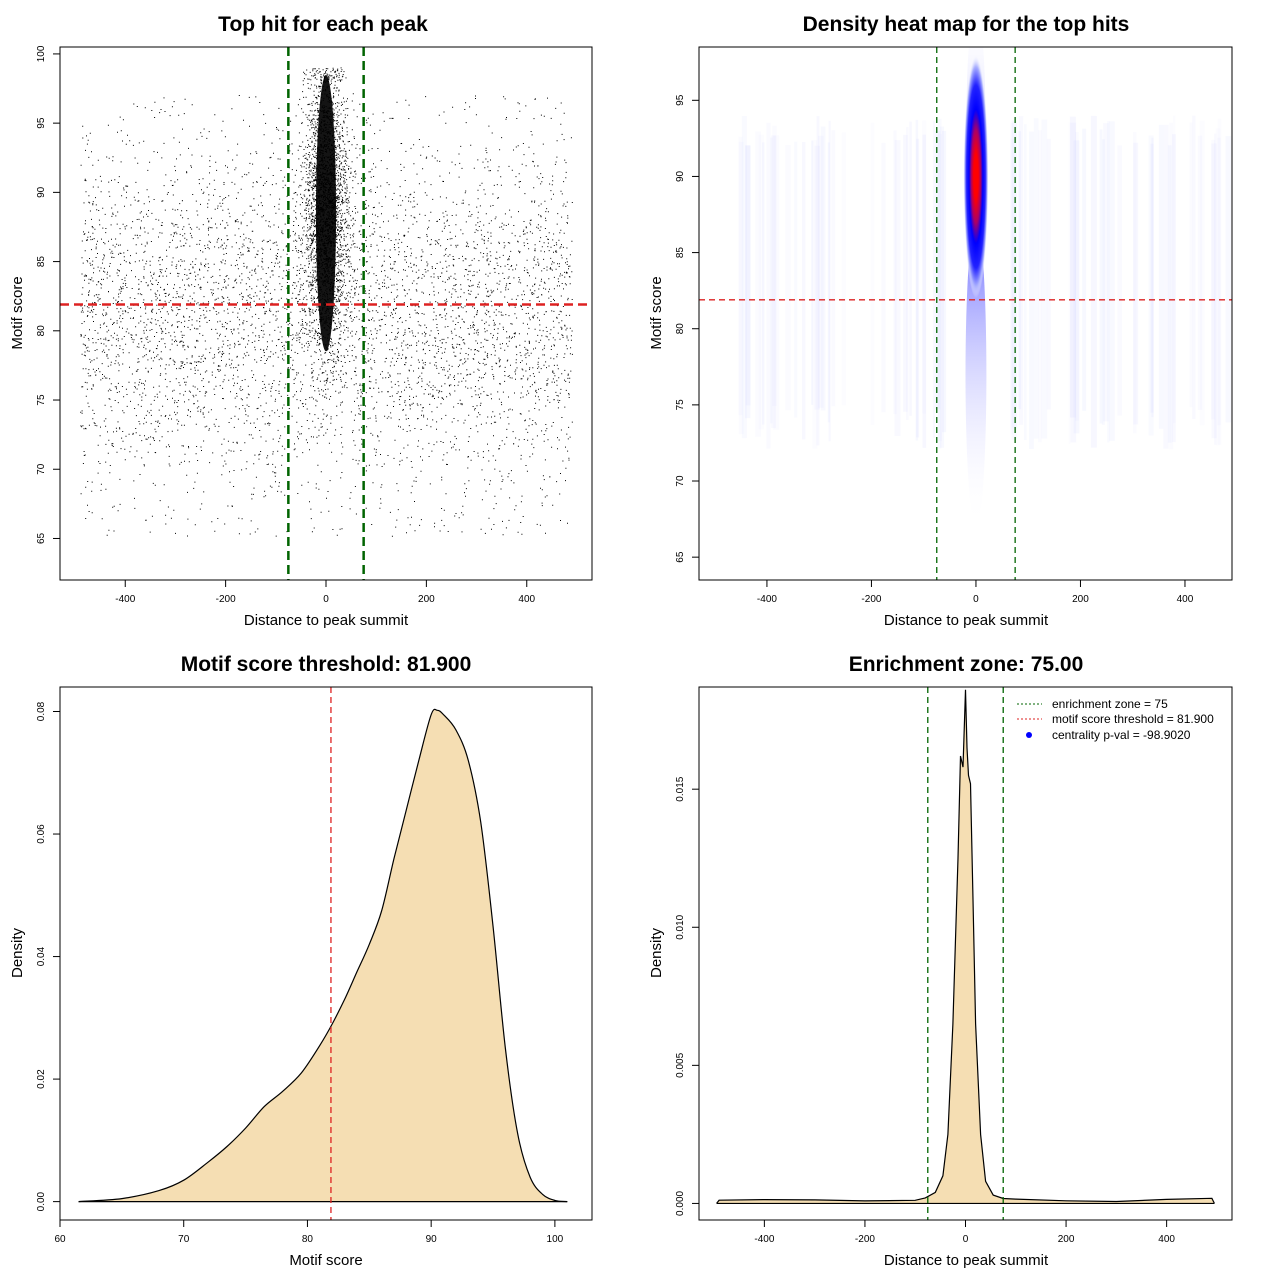 This screenshot has height=1280, width=1280. I want to click on heatmap-y-tick-label: 75, so click(680, 405).